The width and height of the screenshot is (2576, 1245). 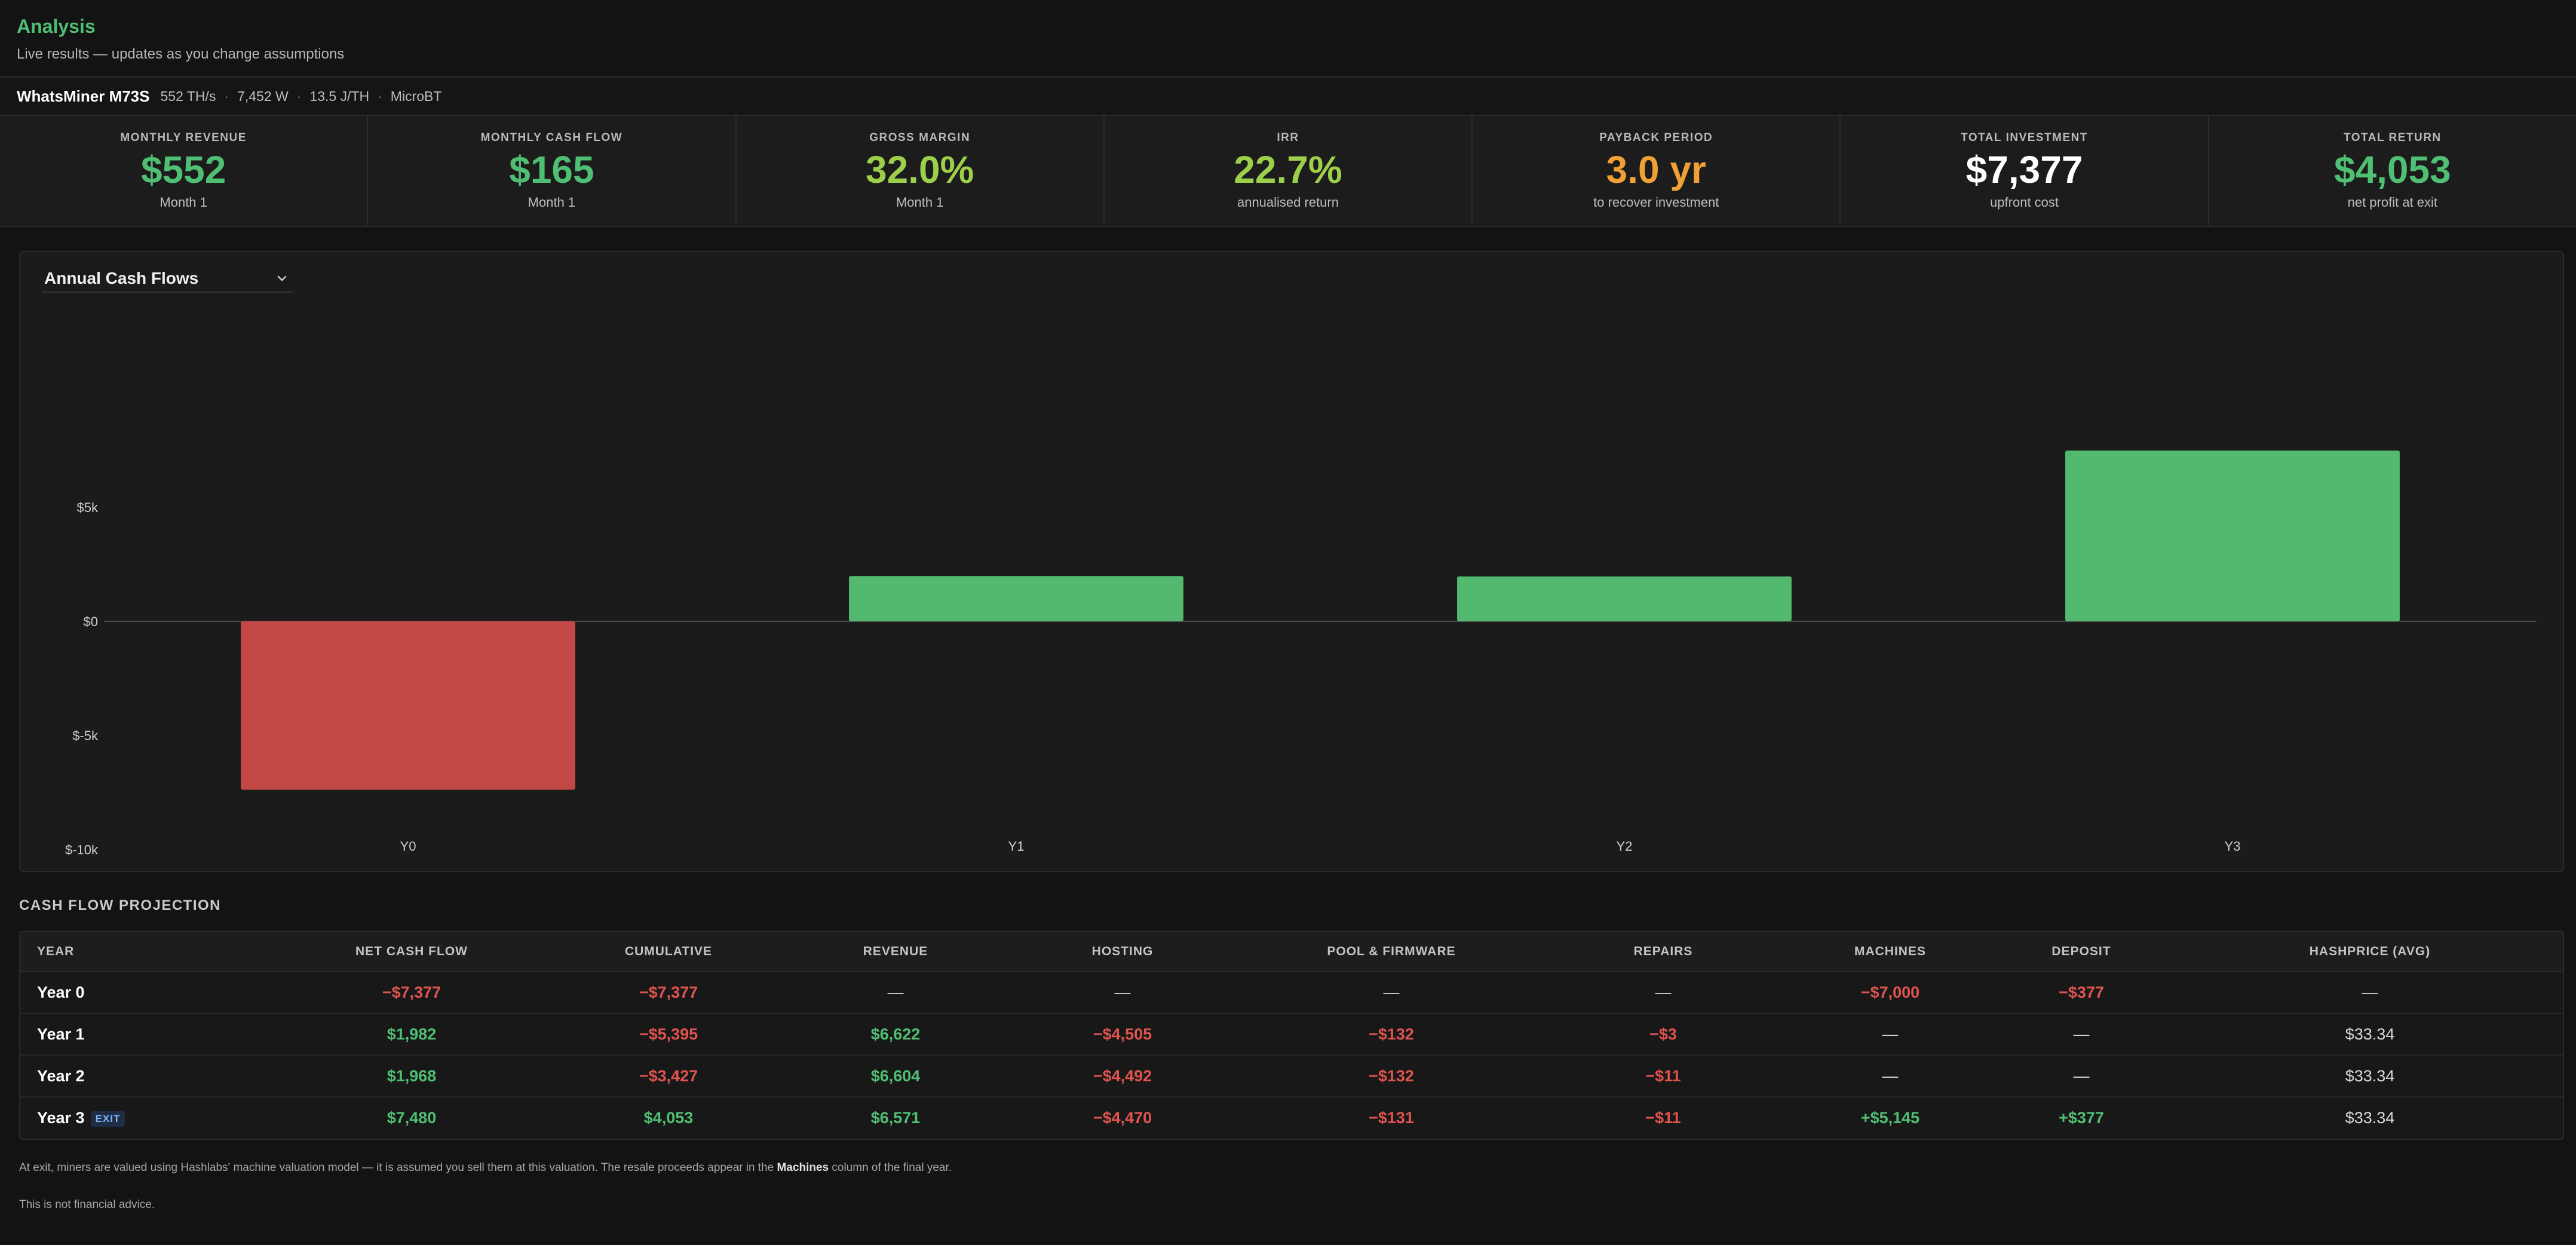 What do you see at coordinates (87, 1204) in the screenshot?
I see `disclaimer: This is not financial advice.` at bounding box center [87, 1204].